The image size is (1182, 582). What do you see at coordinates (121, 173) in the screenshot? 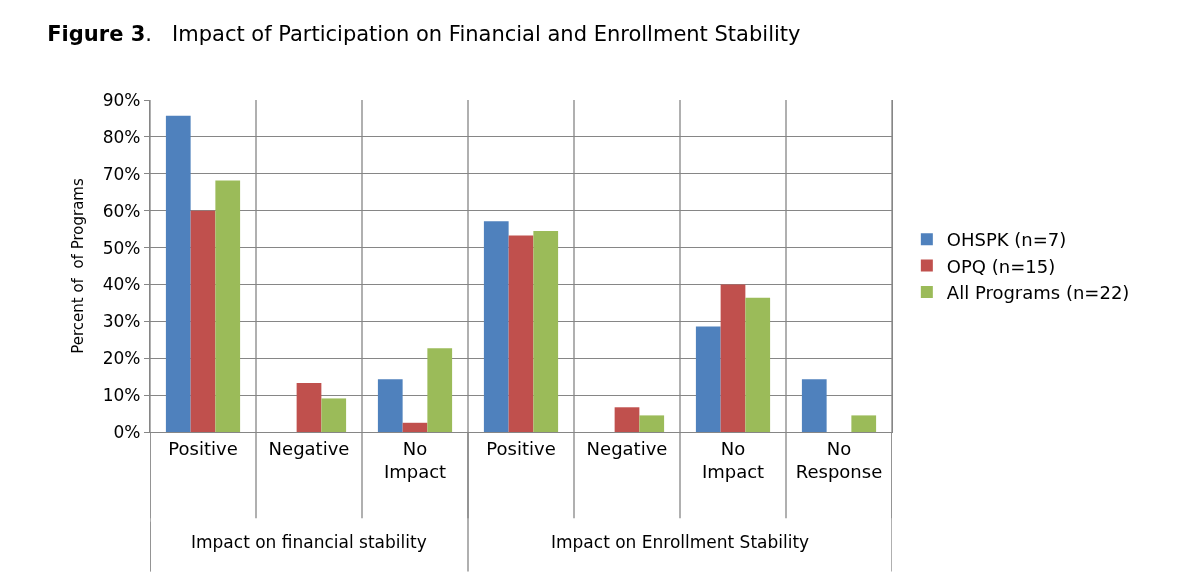
I see `y-tick-label: 70%` at bounding box center [121, 173].